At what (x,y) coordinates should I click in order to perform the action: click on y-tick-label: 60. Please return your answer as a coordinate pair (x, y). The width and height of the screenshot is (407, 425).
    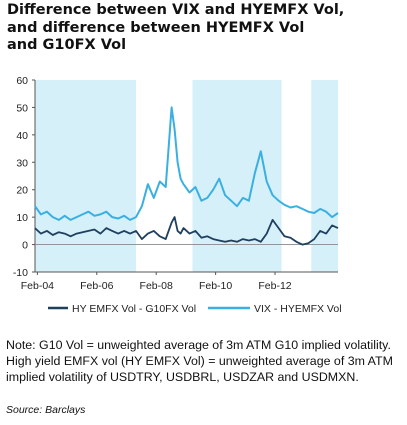
    Looking at the image, I should click on (22, 81).